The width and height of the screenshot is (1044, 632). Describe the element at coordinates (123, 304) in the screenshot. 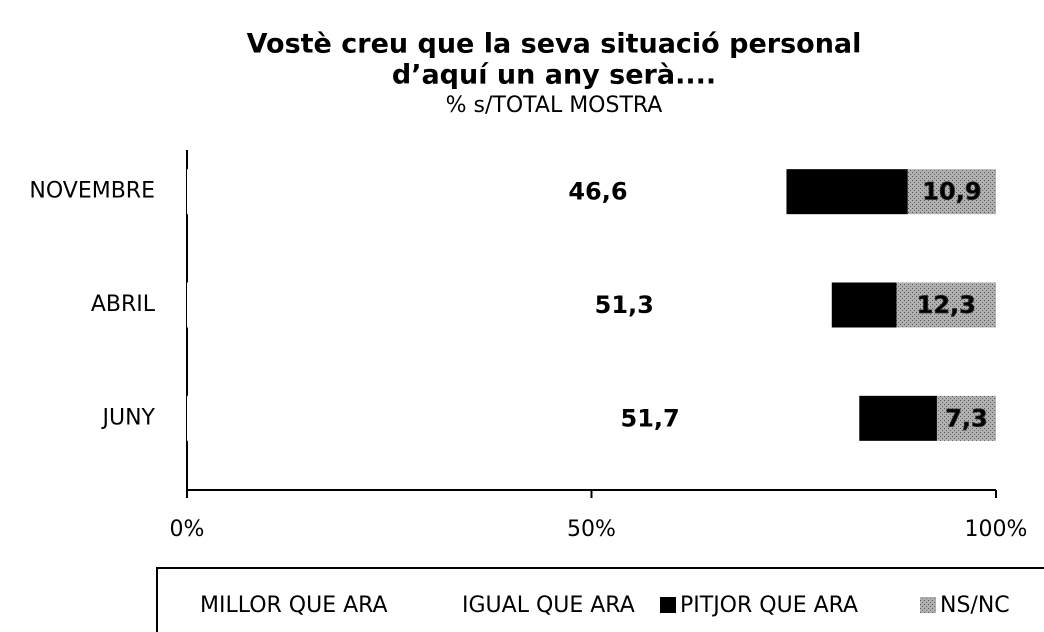

I see `y-tick-label: ABRIL` at that location.